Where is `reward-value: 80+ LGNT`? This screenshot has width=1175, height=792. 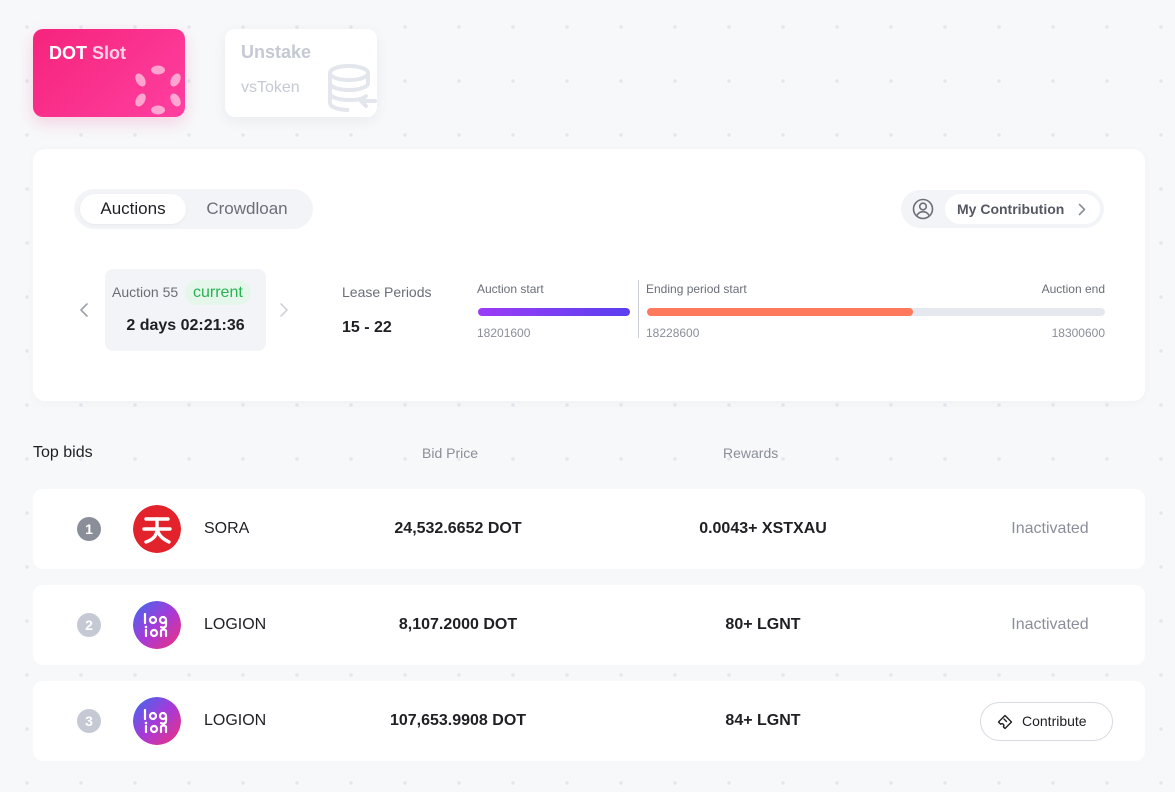
reward-value: 80+ LGNT is located at coordinates (763, 624).